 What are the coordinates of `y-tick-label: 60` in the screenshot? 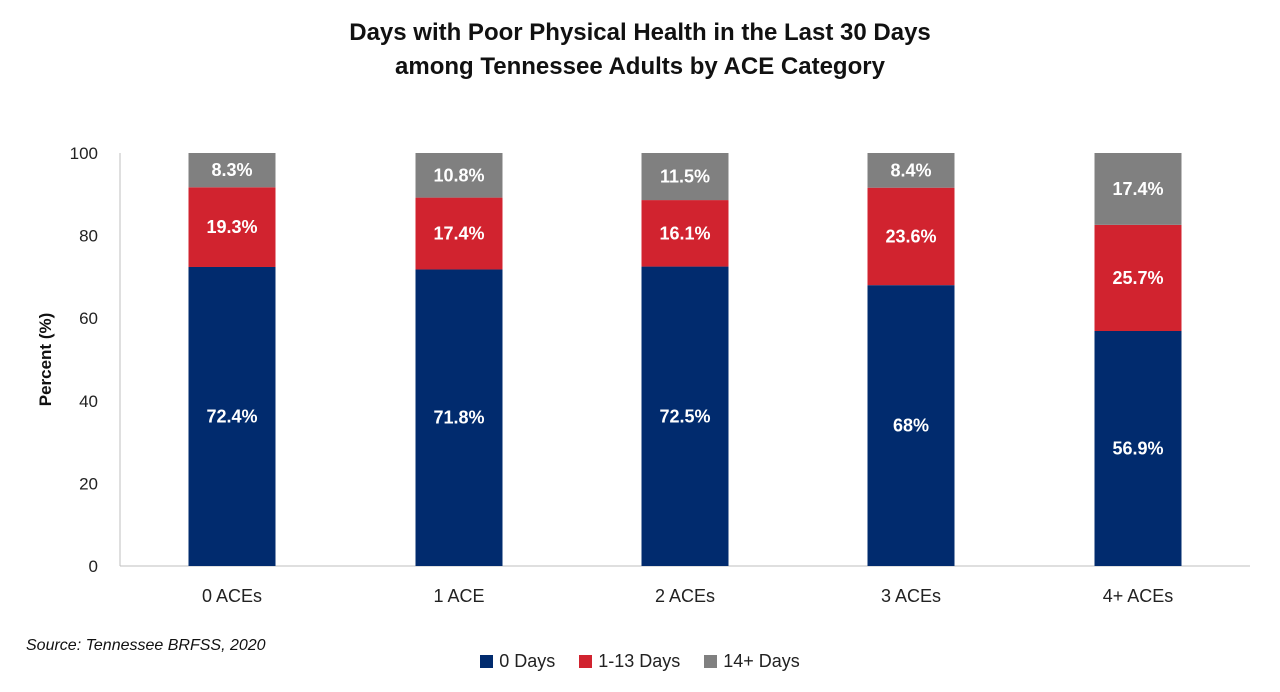 It's located at (88, 318).